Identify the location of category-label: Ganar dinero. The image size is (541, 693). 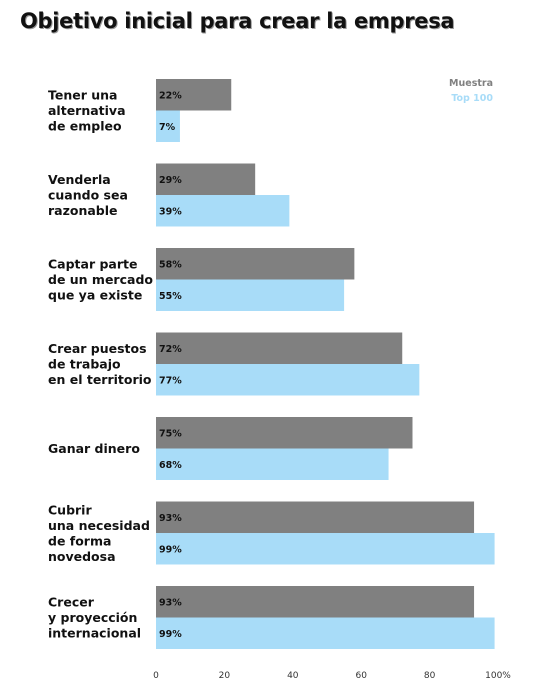
(94, 448).